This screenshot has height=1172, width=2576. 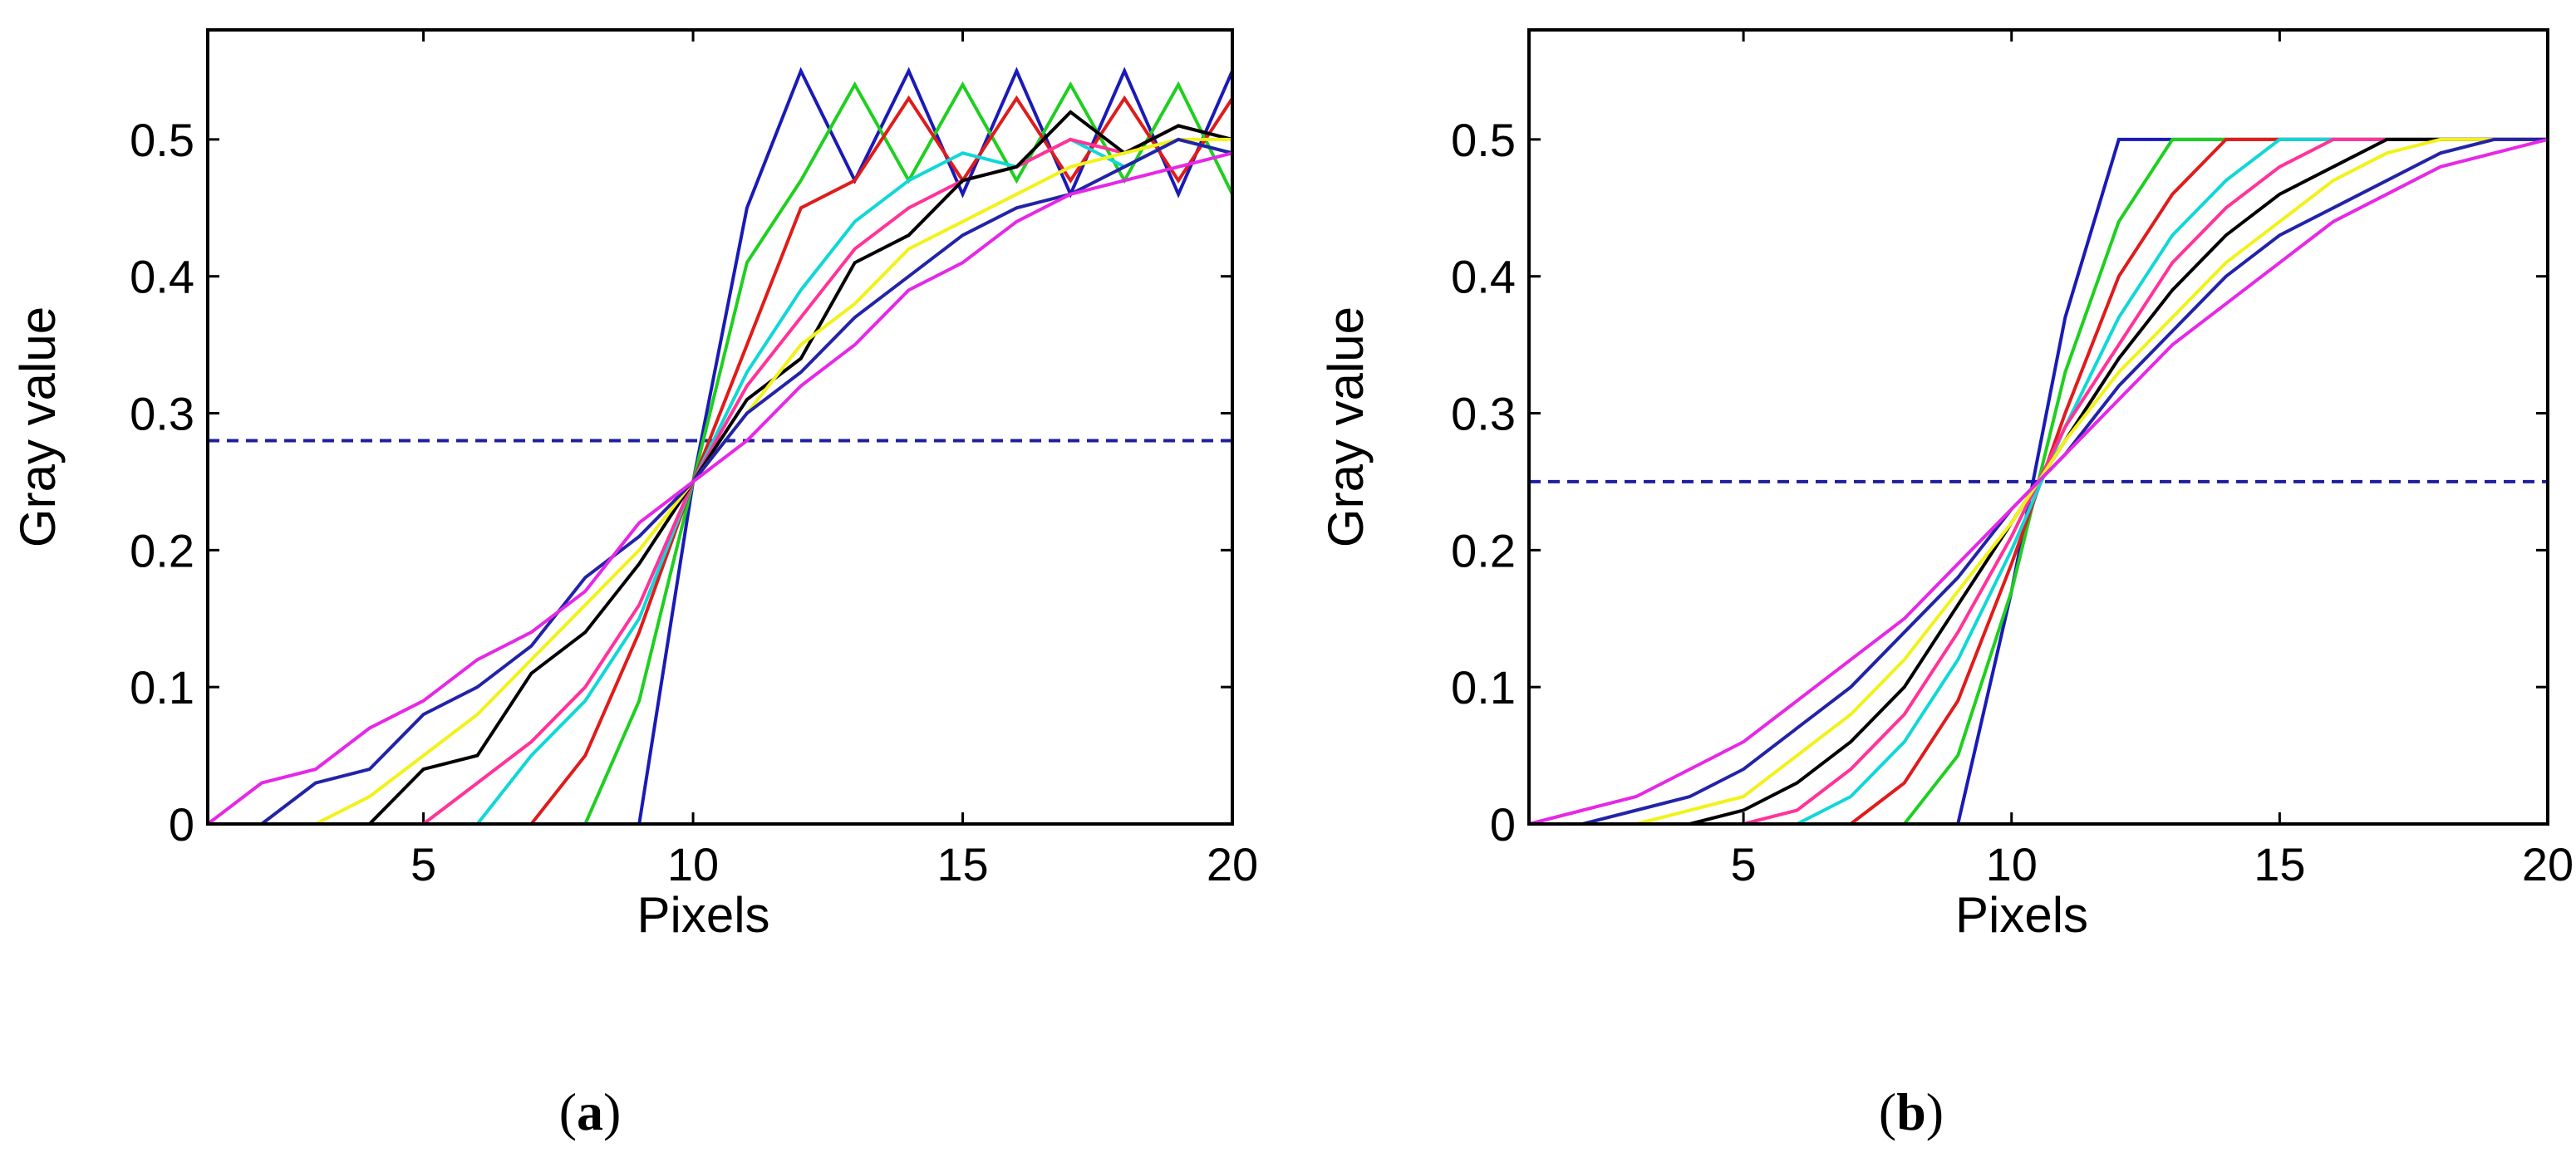 What do you see at coordinates (162, 277) in the screenshot?
I see `panel-a-y-tick-label: 0.4` at bounding box center [162, 277].